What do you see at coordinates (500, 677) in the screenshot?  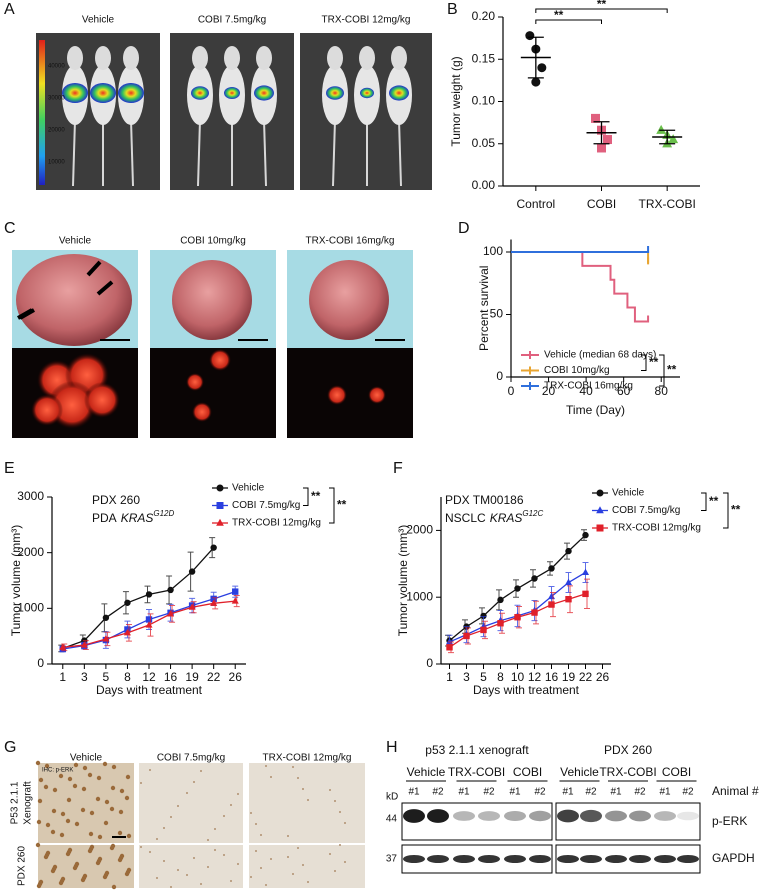 I see `x-tick-label: 8` at bounding box center [500, 677].